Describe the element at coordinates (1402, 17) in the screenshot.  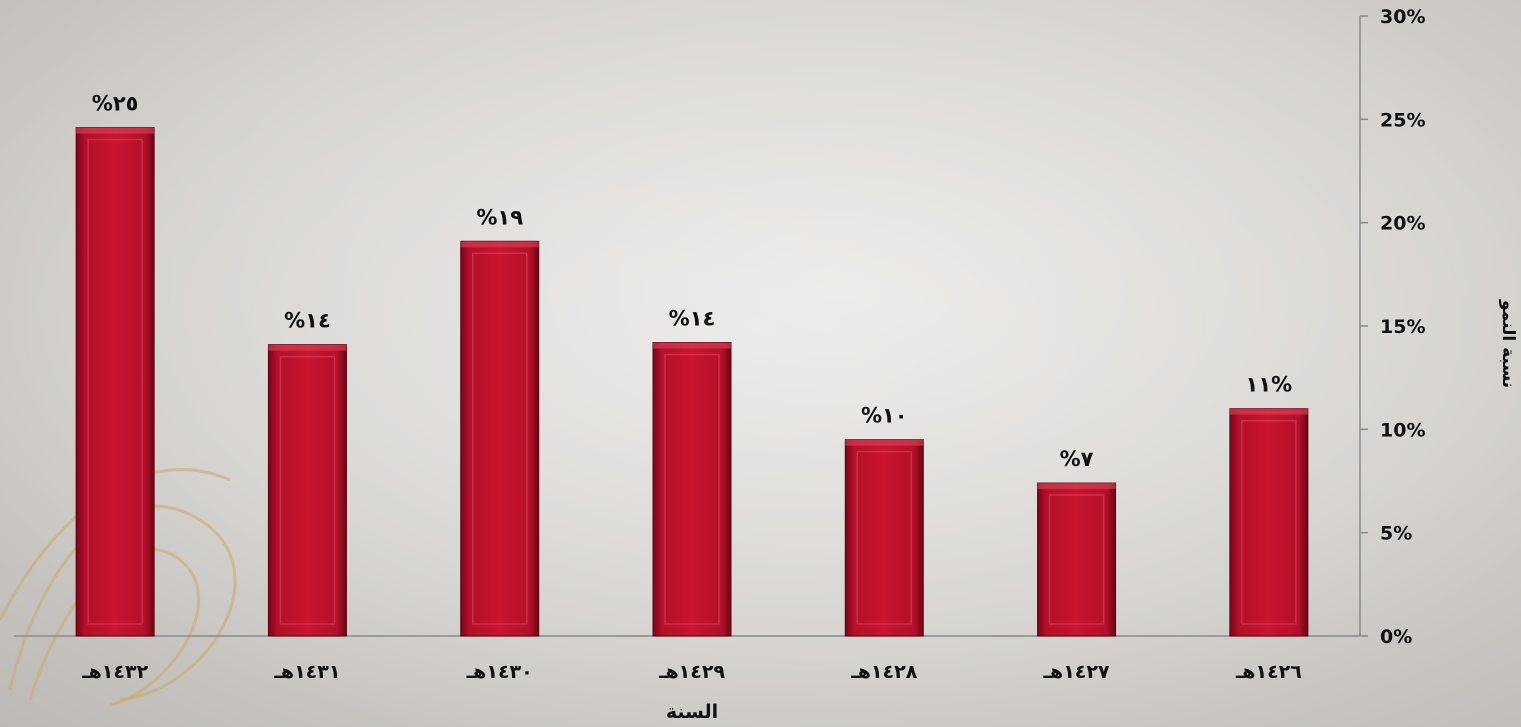
I see `y-tick-label: 30%` at that location.